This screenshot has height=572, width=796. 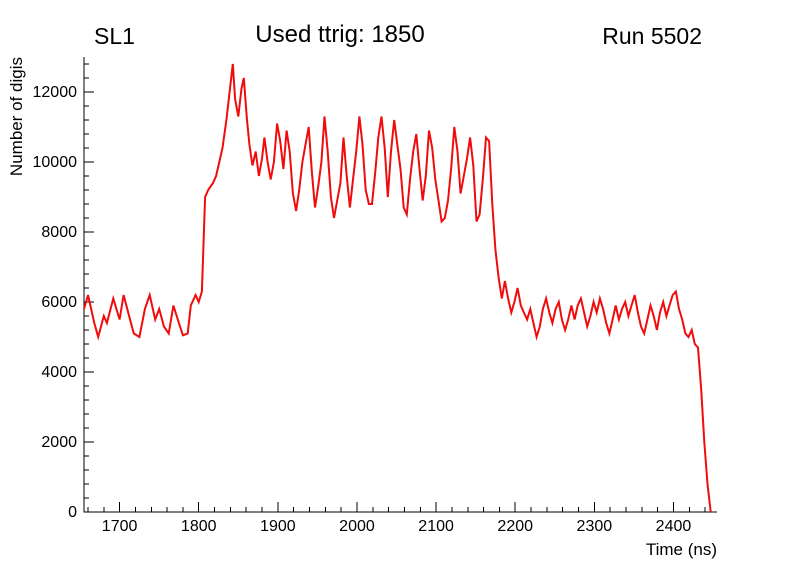 What do you see at coordinates (278, 526) in the screenshot?
I see `x-tick-label: 1900` at bounding box center [278, 526].